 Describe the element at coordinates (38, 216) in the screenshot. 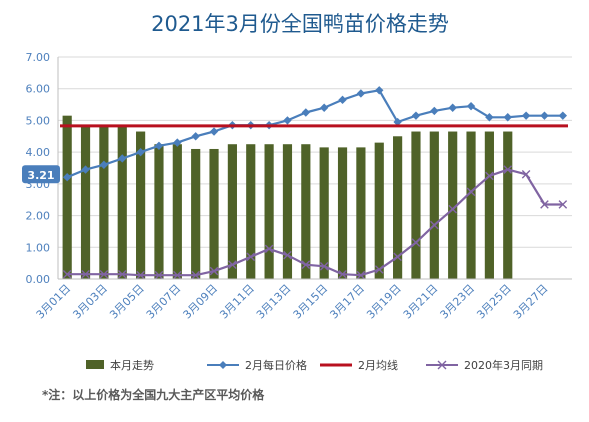

I see `y-tick-label: 2.00` at that location.